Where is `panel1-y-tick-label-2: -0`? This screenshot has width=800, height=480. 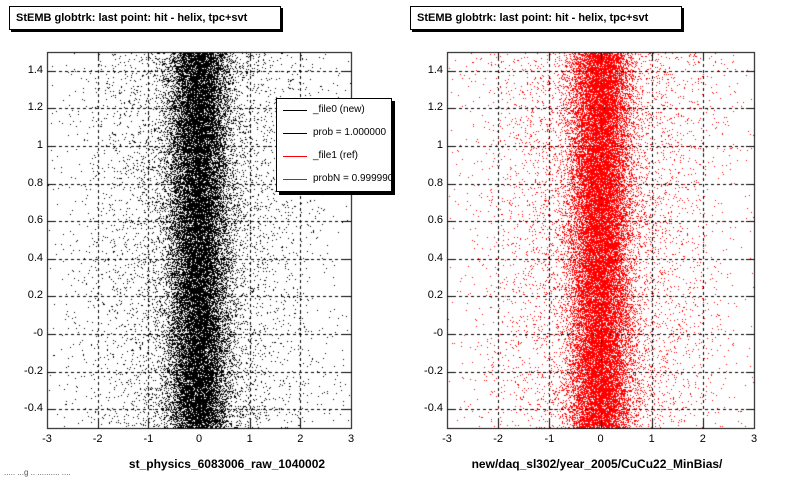
panel1-y-tick-label-2: -0 is located at coordinates (438, 333).